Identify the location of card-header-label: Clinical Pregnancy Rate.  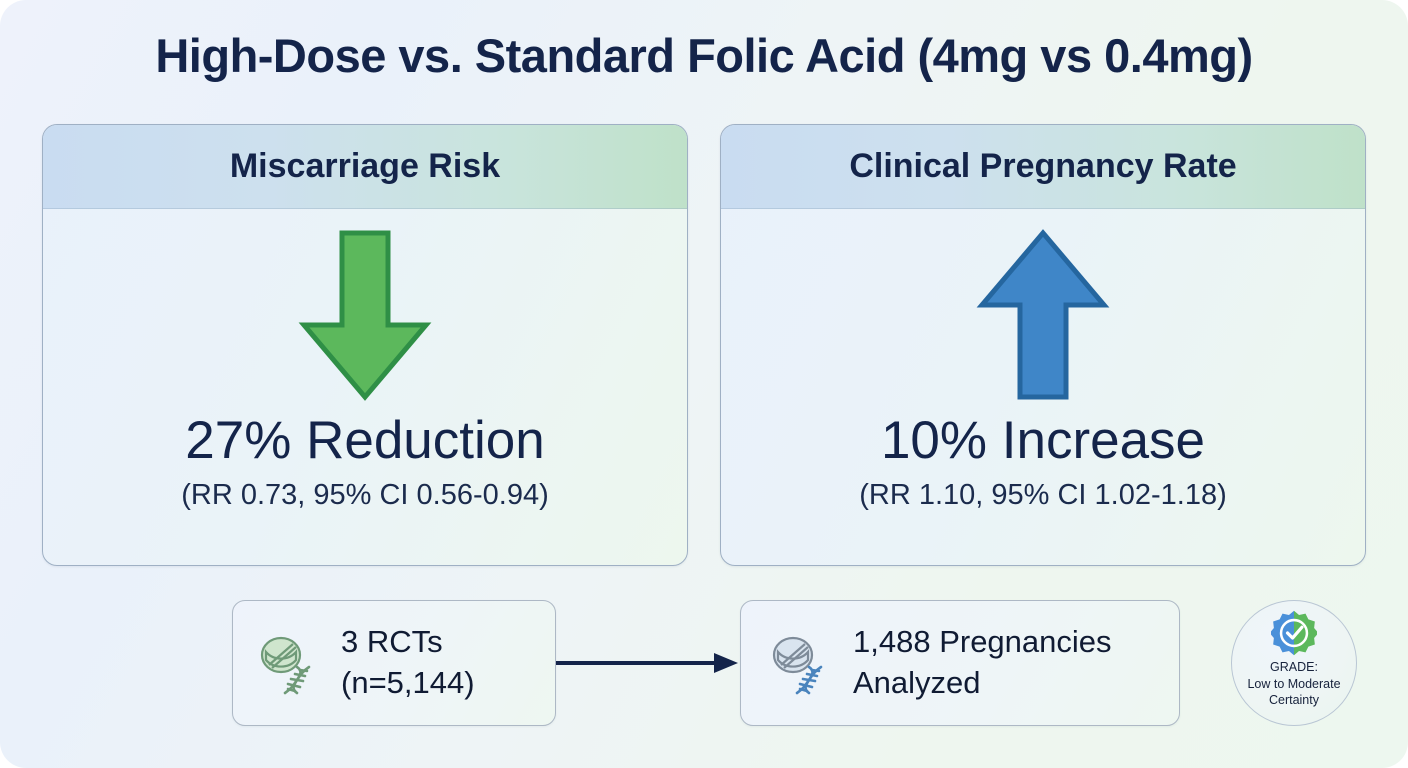
(1043, 166).